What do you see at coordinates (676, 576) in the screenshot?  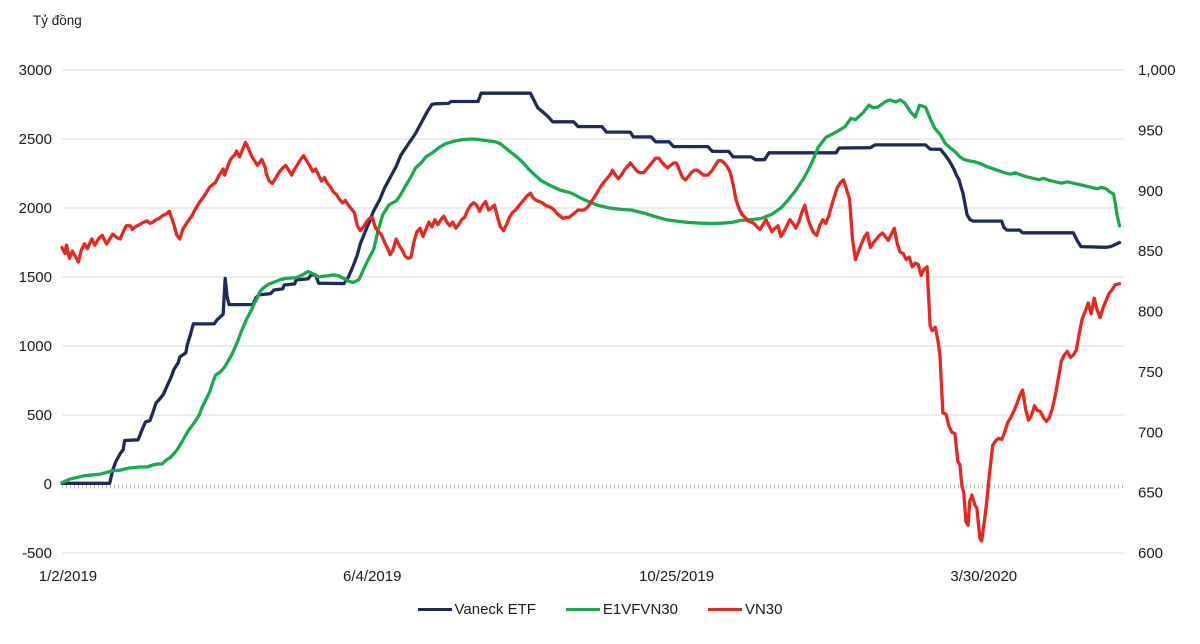 I see `x-tick-label: 10/25/2019` at bounding box center [676, 576].